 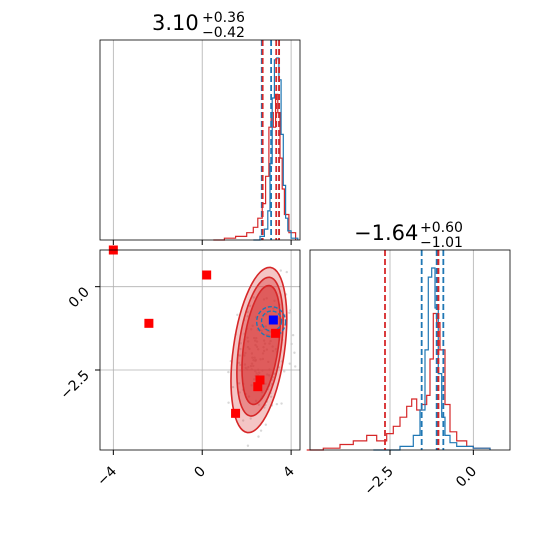 I want to click on blue-marker, so click(x=273, y=320).